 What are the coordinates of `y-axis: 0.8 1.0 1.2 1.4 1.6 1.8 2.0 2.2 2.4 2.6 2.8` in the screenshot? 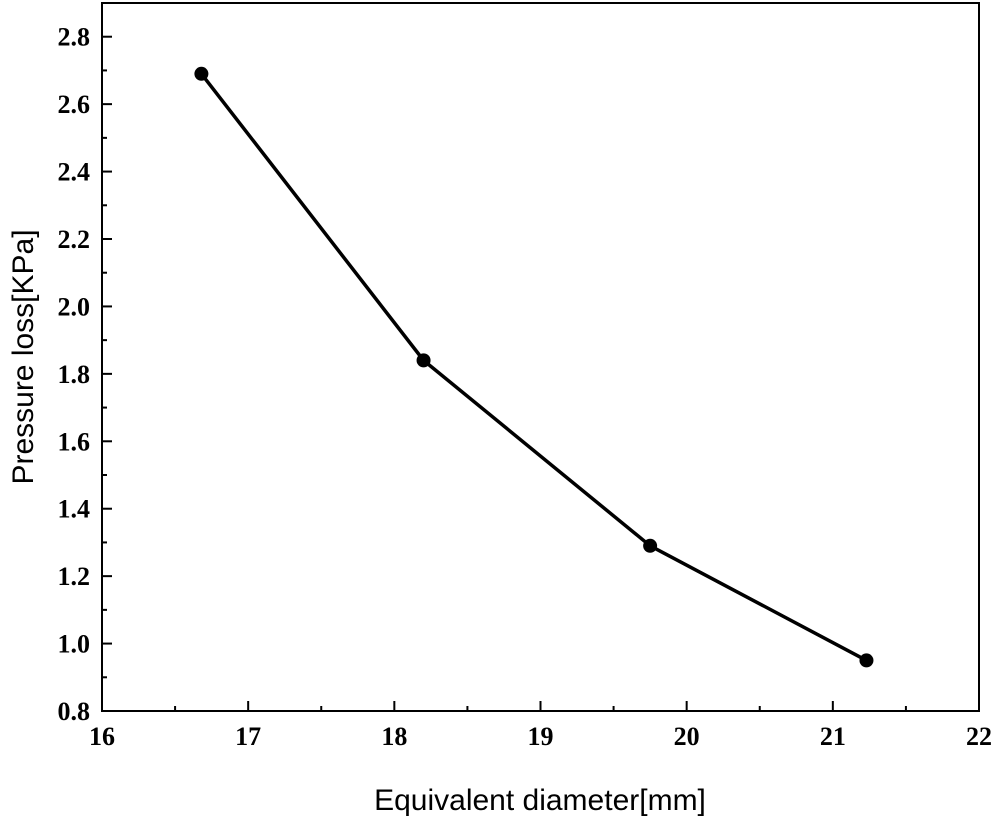 It's located at (85, 364).